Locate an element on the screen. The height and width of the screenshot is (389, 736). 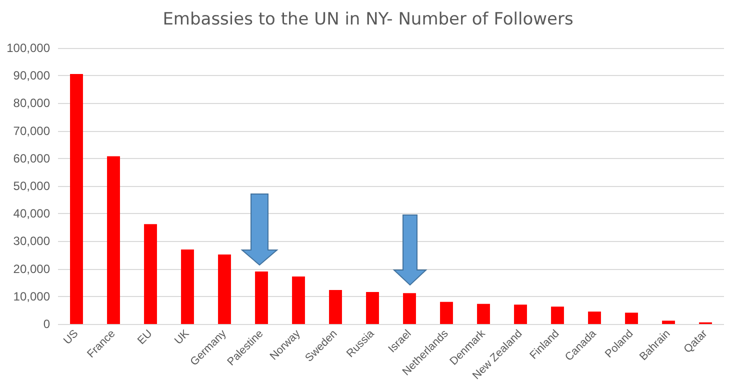
y-tick-label: 0 is located at coordinates (46, 324).